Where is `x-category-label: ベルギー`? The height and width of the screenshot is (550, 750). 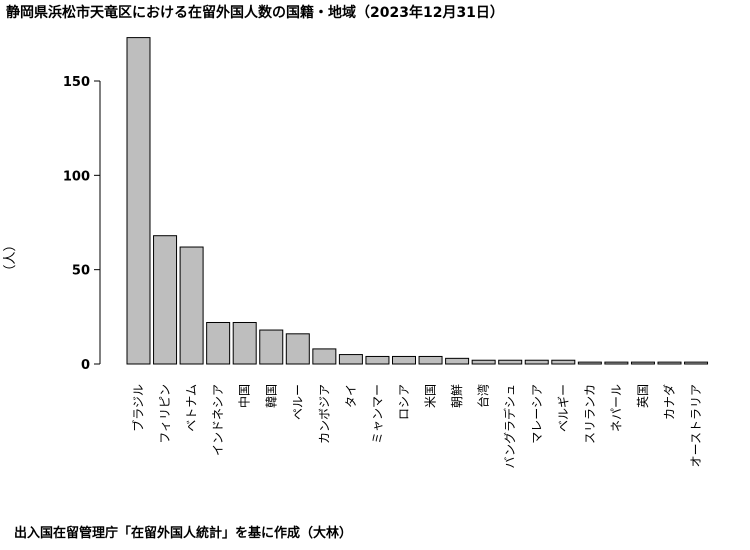 x-category-label: ベルギー is located at coordinates (563, 408).